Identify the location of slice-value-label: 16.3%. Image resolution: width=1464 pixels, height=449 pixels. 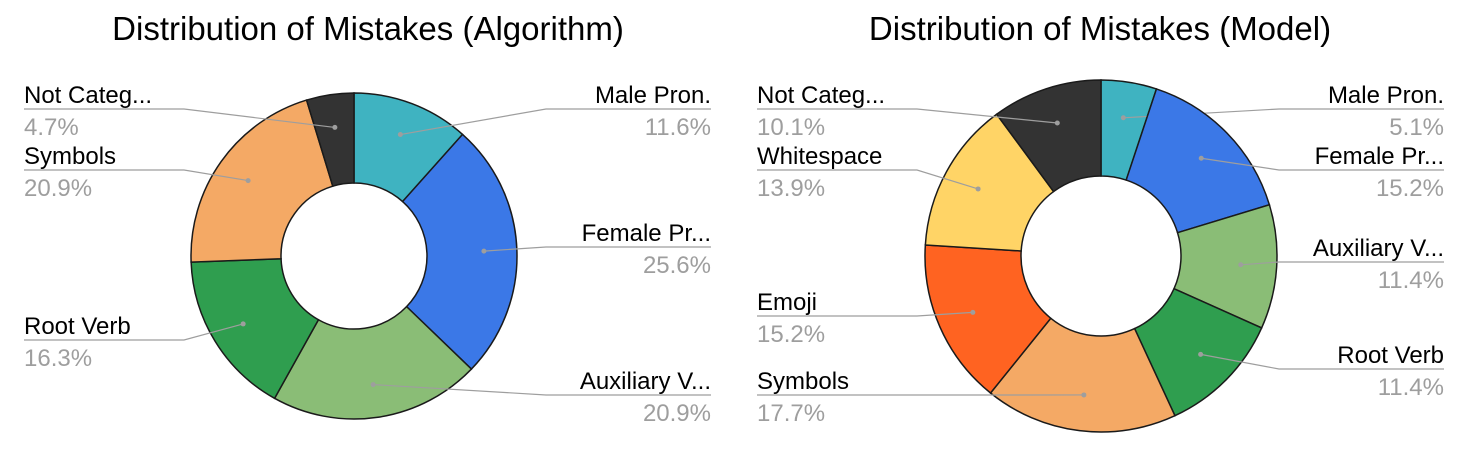
(58, 358).